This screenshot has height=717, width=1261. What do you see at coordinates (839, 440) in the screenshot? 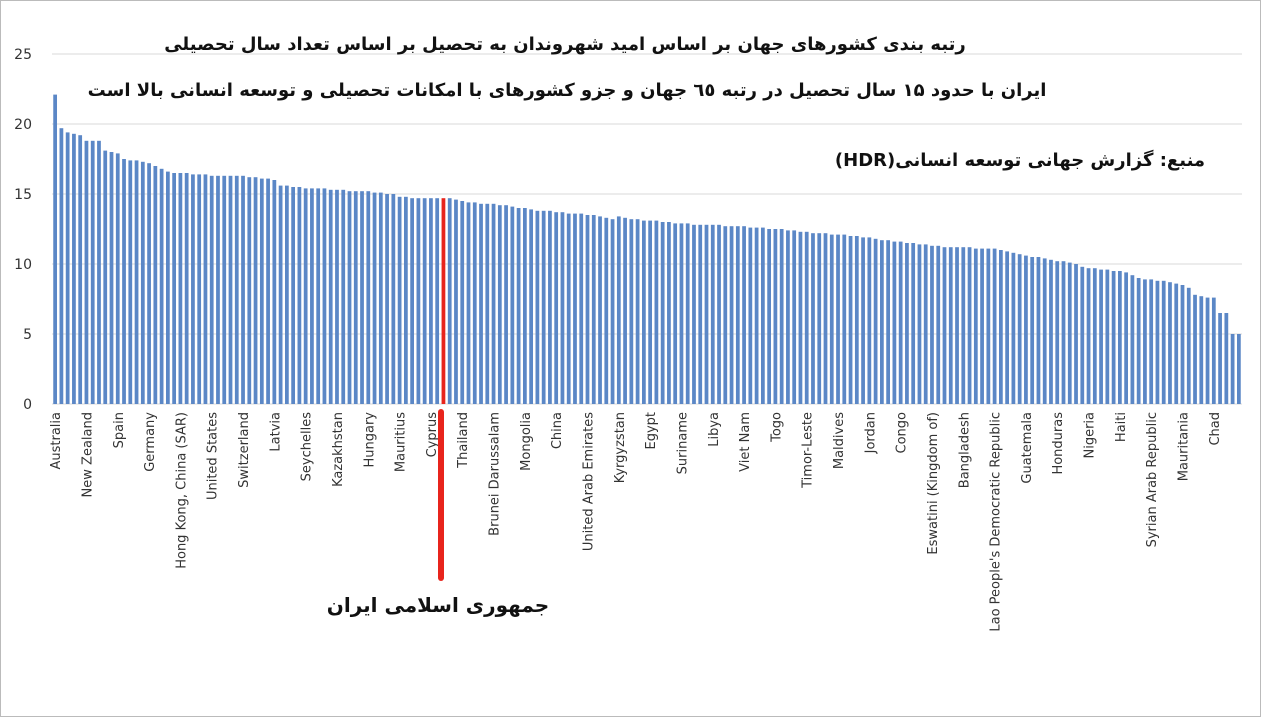
I see `x-tick-label: Maldives` at bounding box center [839, 440].